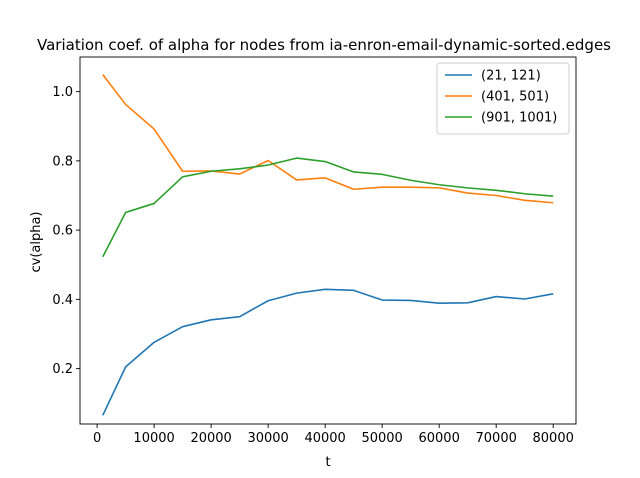 This screenshot has height=478, width=640. I want to click on y-tick-label: 0.2, so click(62, 369).